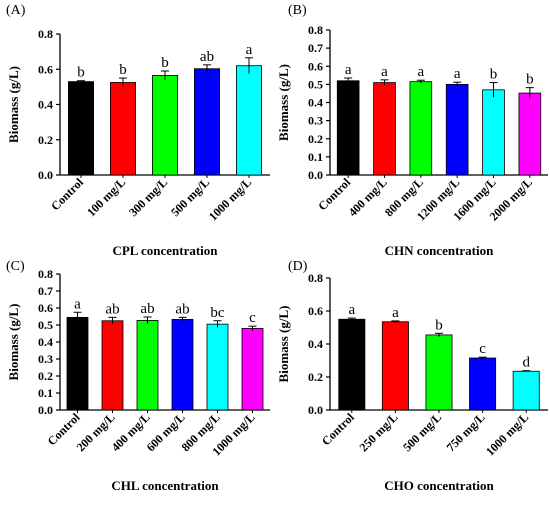 Image resolution: width=550 pixels, height=512 pixels. Describe the element at coordinates (106, 197) in the screenshot. I see `category-label: 100 mg/L` at that location.